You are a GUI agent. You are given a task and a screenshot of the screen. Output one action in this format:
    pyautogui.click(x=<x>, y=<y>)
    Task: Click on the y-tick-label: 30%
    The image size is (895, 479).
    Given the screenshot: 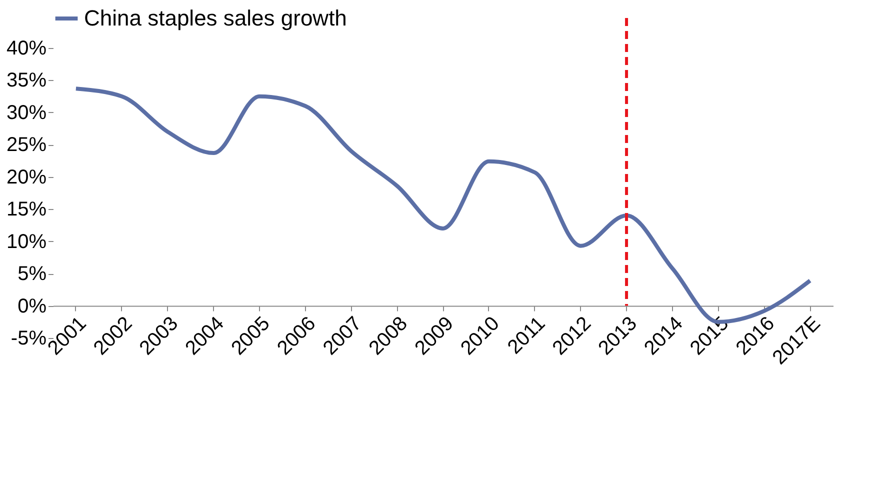 What is the action you would take?
    pyautogui.click(x=26, y=113)
    